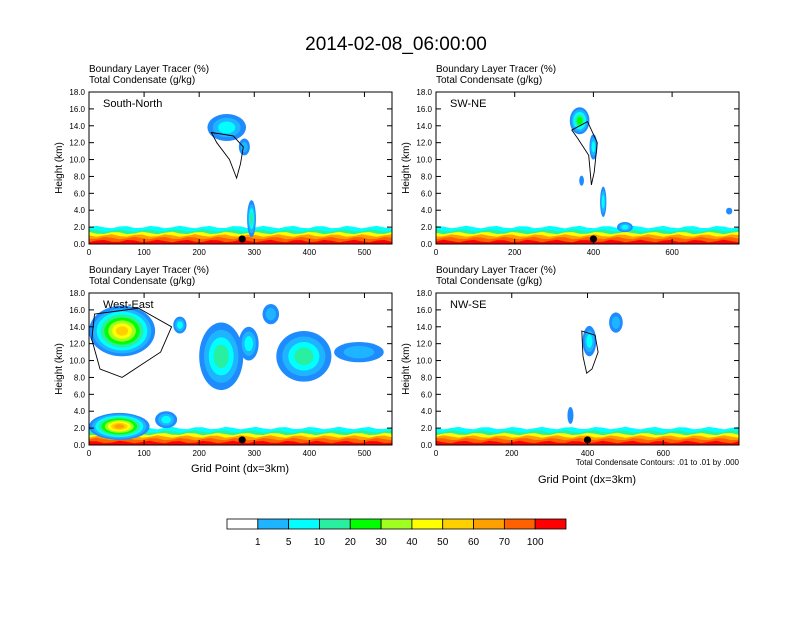 The width and height of the screenshot is (792, 617). I want to click on panel-3-ytick-label: 18.0, so click(77, 293).